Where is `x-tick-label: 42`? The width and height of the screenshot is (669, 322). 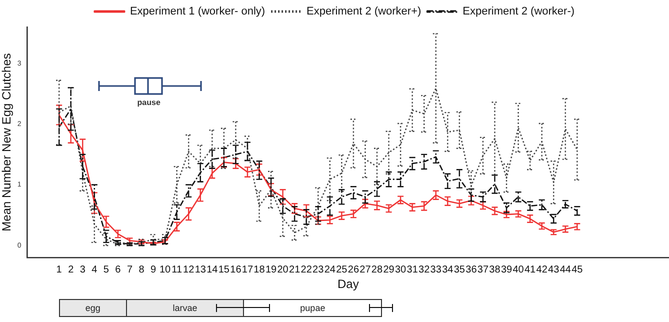 x-tick-label: 42 is located at coordinates (542, 270).